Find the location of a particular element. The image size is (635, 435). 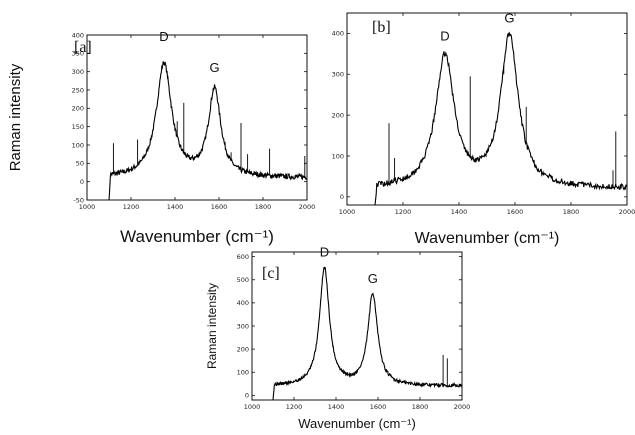

panel-tag: [c] is located at coordinates (271, 273).